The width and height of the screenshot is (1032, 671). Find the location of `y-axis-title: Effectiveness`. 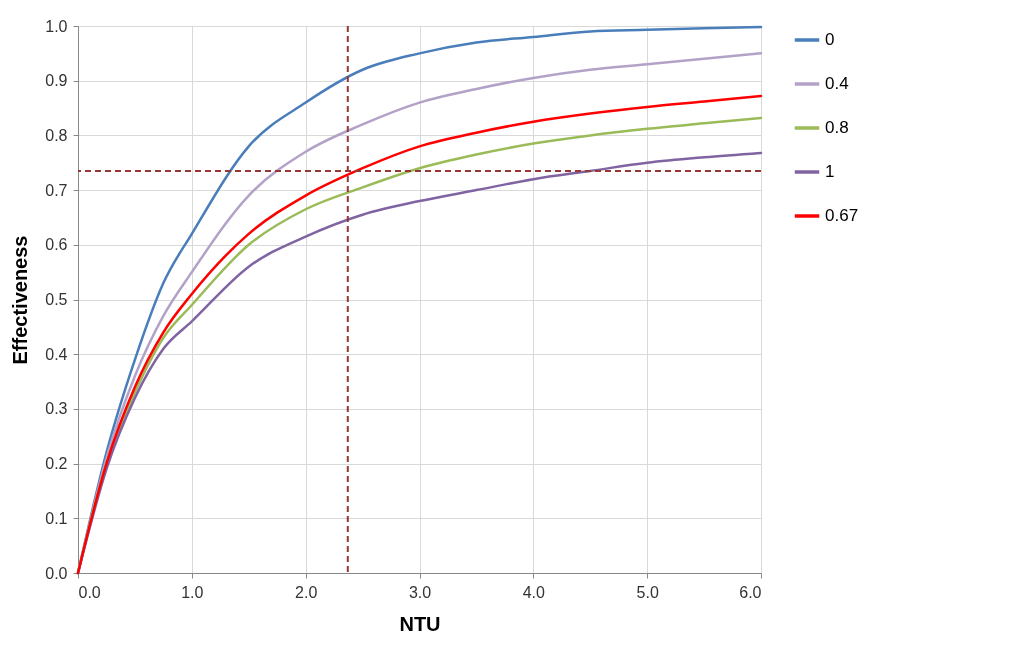

y-axis-title: Effectiveness is located at coordinates (20, 300).